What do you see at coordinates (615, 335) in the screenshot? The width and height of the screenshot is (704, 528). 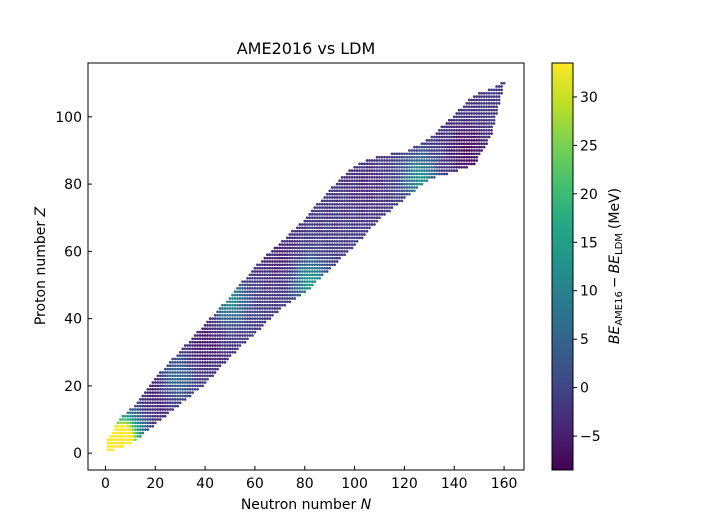 I see `colorbar-label-be1: BE` at bounding box center [615, 335].